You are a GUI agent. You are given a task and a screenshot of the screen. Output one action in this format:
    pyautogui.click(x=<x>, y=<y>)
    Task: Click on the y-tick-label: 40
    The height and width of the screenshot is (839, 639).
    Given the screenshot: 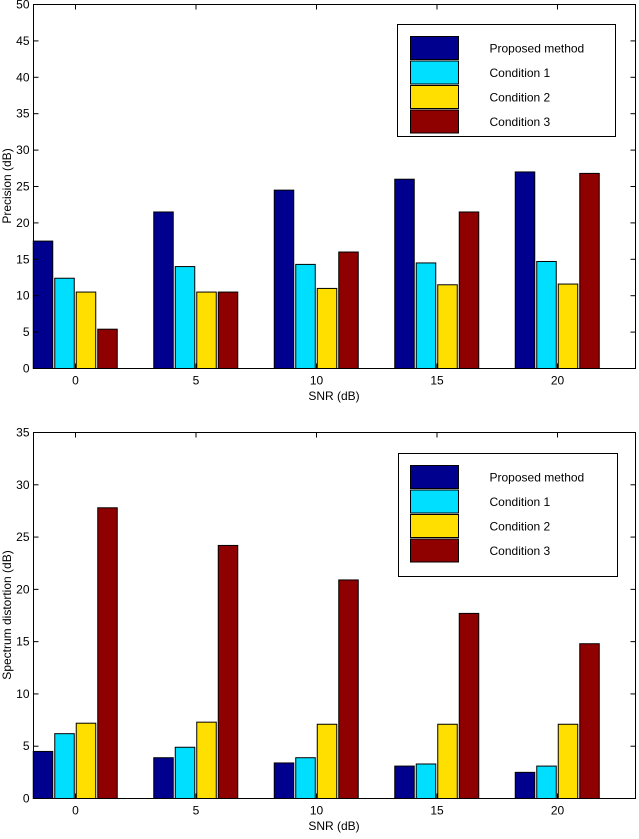 What is the action you would take?
    pyautogui.click(x=23, y=77)
    